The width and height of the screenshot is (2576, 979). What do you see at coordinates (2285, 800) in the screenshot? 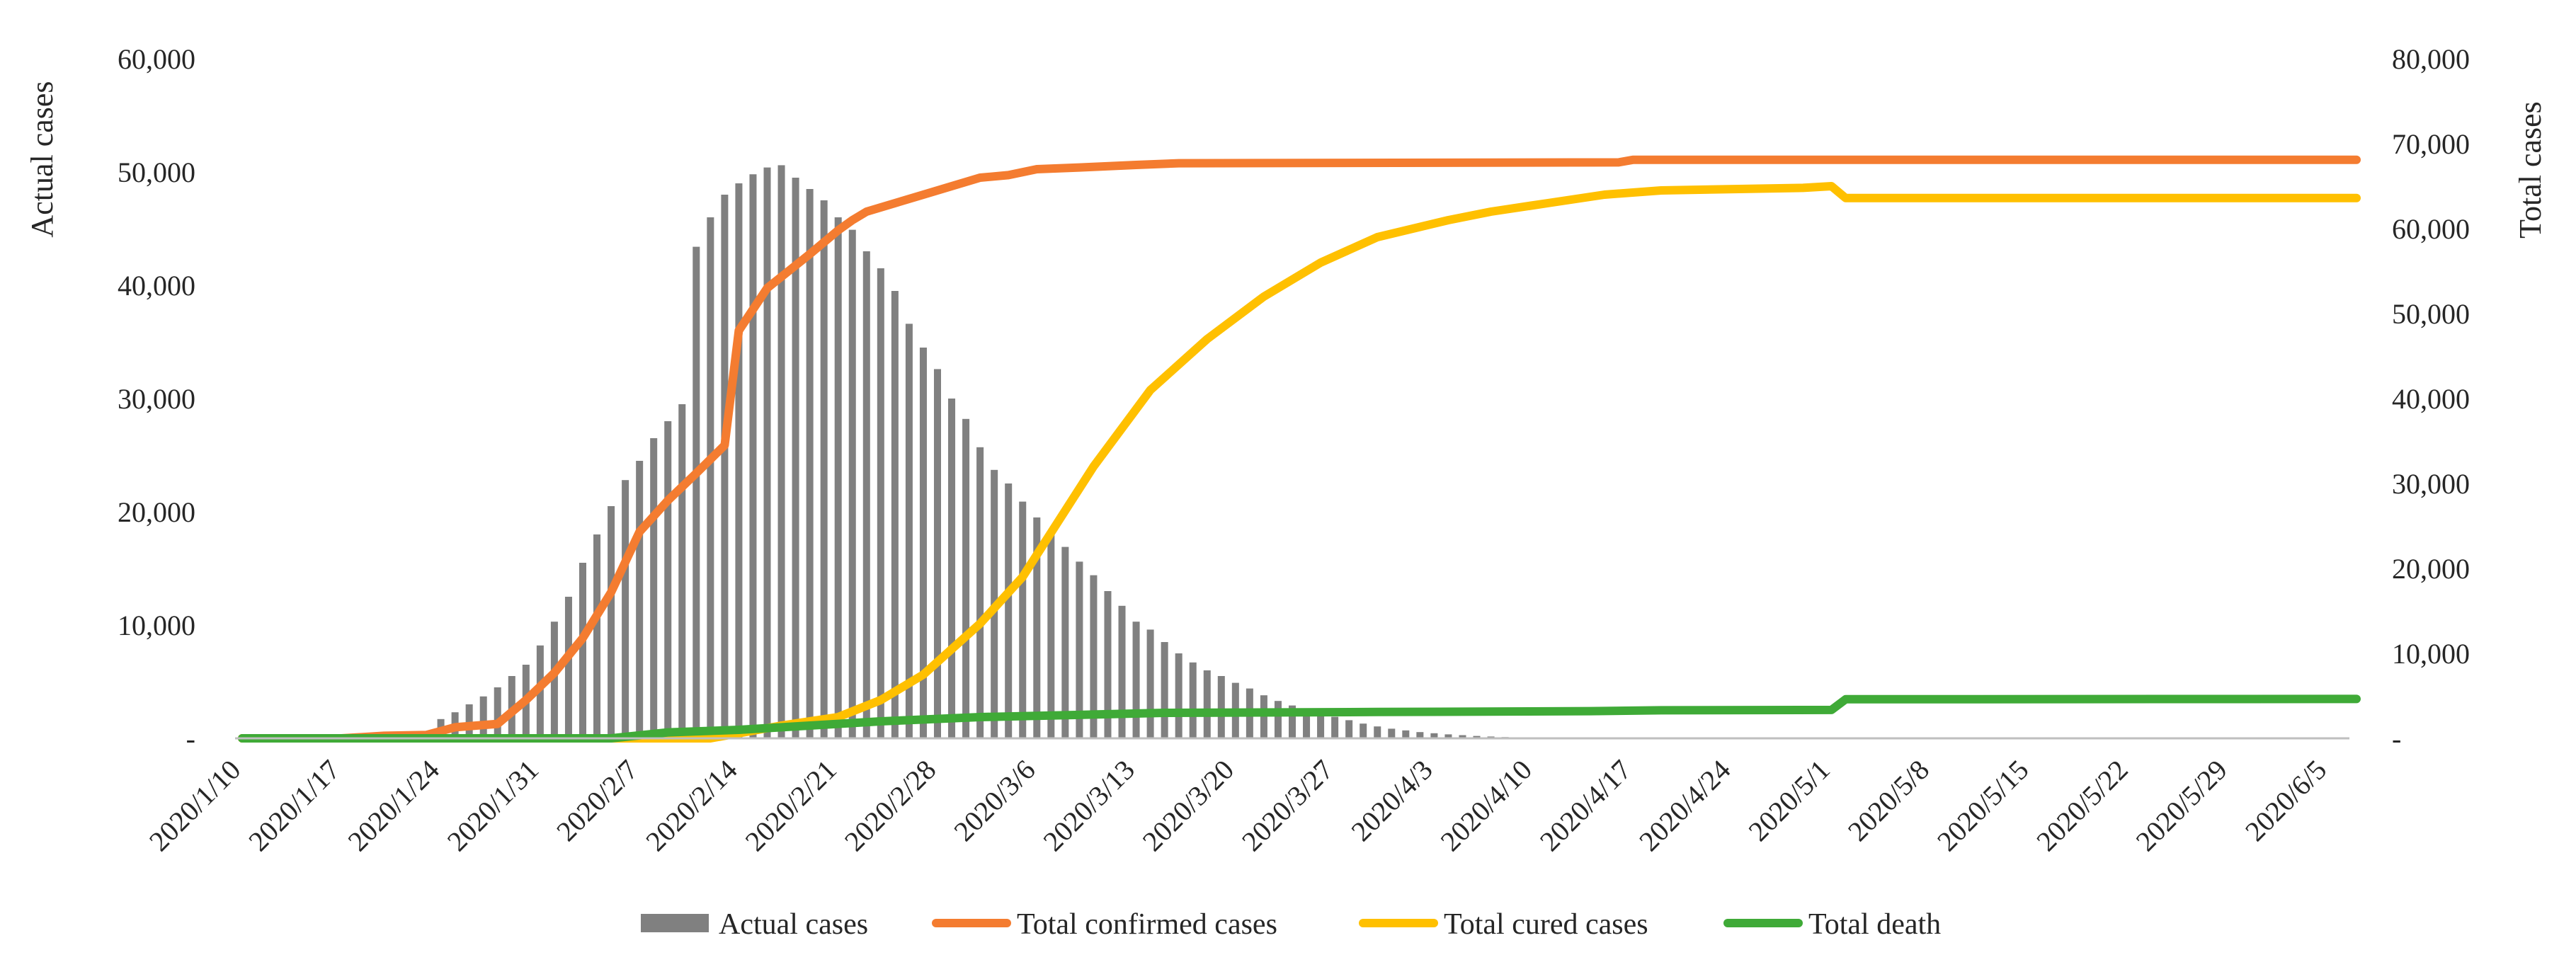
I see `x-tick-label: 2020/6/5` at bounding box center [2285, 800].